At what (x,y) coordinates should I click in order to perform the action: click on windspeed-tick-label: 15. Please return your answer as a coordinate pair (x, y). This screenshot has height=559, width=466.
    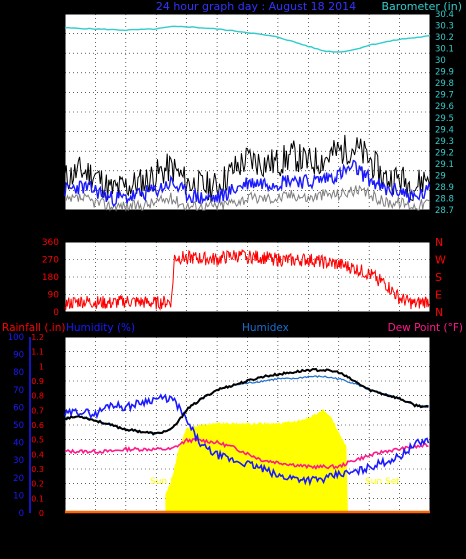
    Looking at the image, I should click on (53, 152).